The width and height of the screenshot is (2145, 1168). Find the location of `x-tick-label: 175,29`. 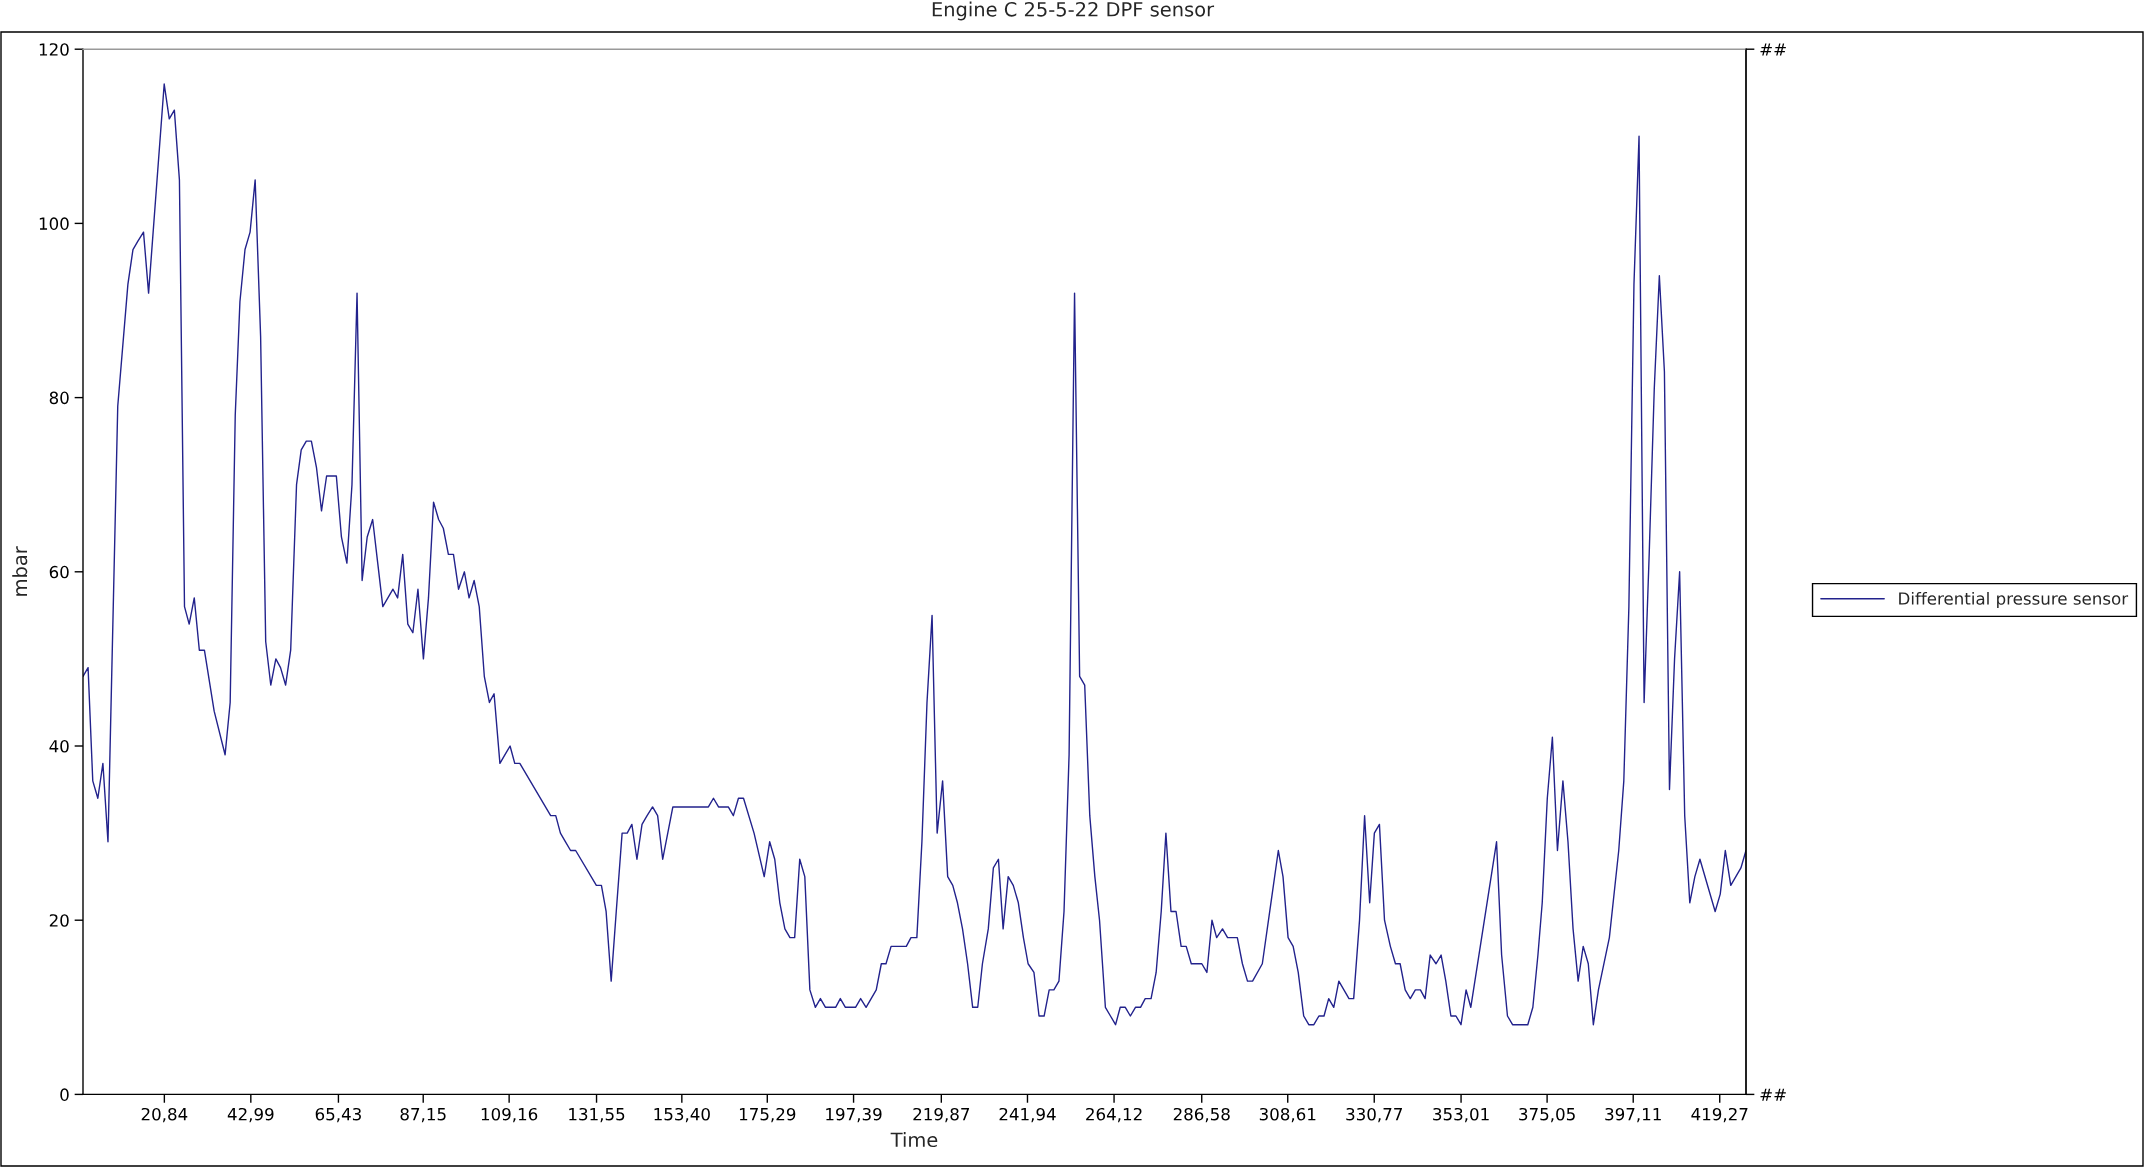

x-tick-label: 175,29 is located at coordinates (767, 1115).